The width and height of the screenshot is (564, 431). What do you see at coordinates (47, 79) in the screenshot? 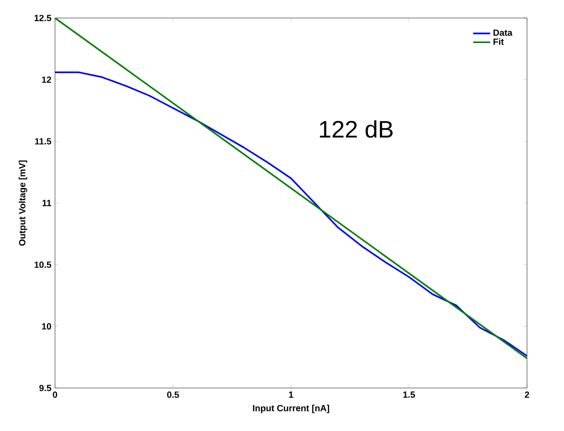
I see `y-tick-label: 12` at bounding box center [47, 79].